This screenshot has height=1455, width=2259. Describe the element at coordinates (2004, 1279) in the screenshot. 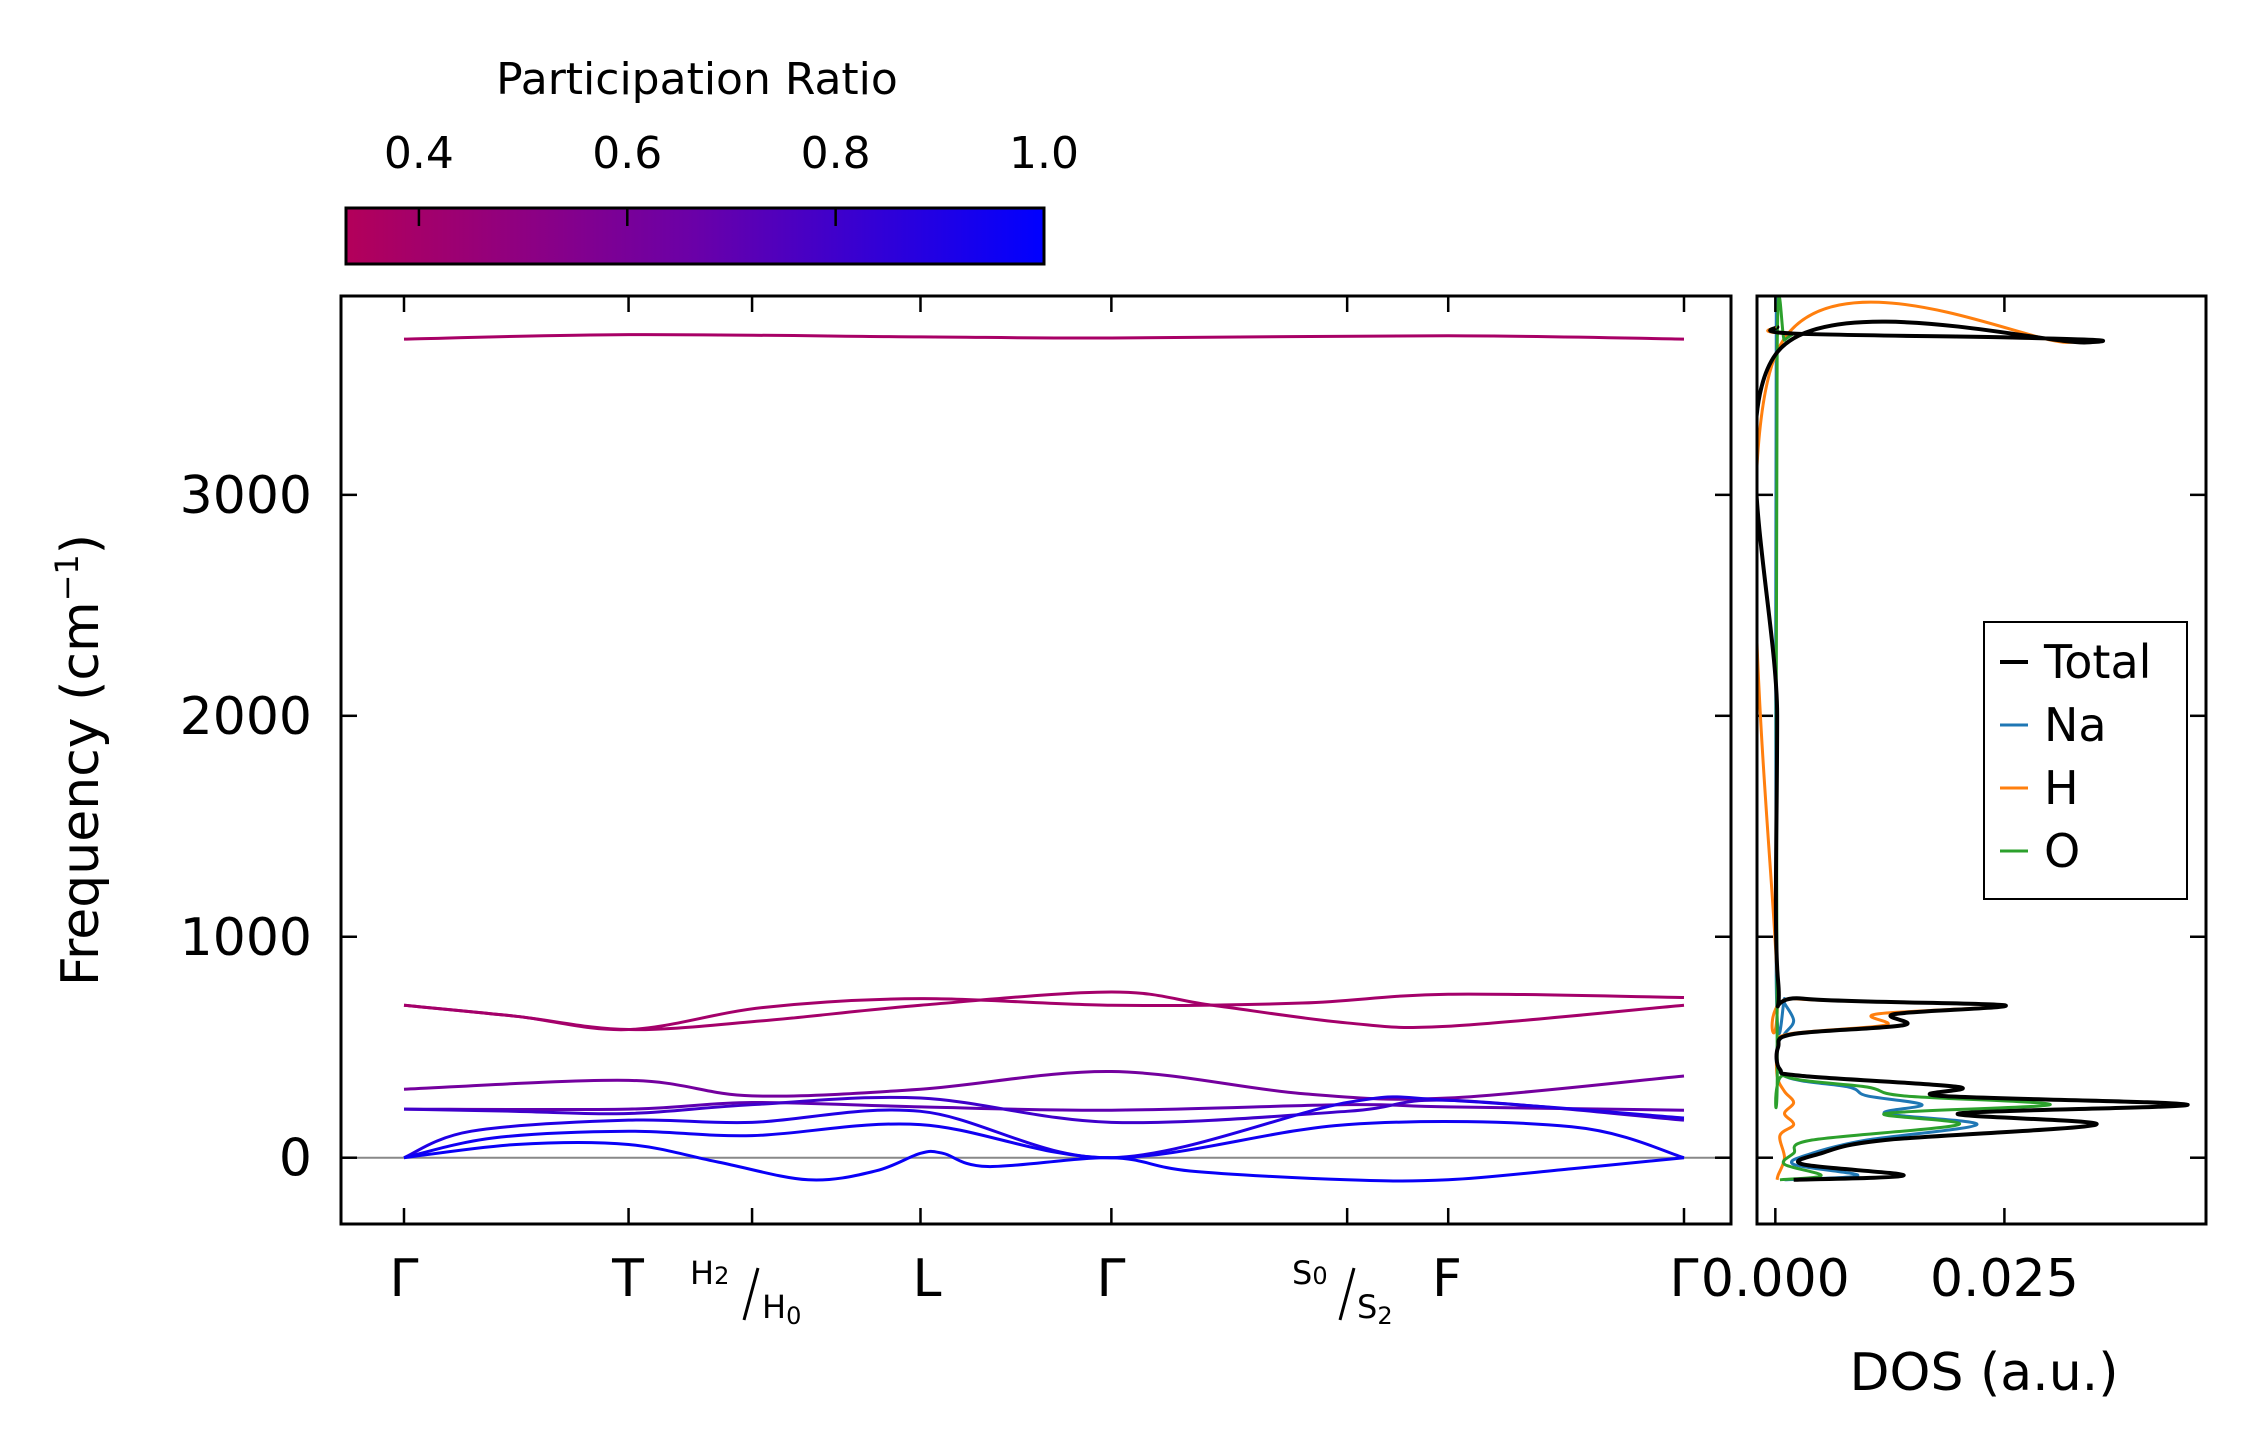

I see `dos-x-tick-label: 0.025` at that location.